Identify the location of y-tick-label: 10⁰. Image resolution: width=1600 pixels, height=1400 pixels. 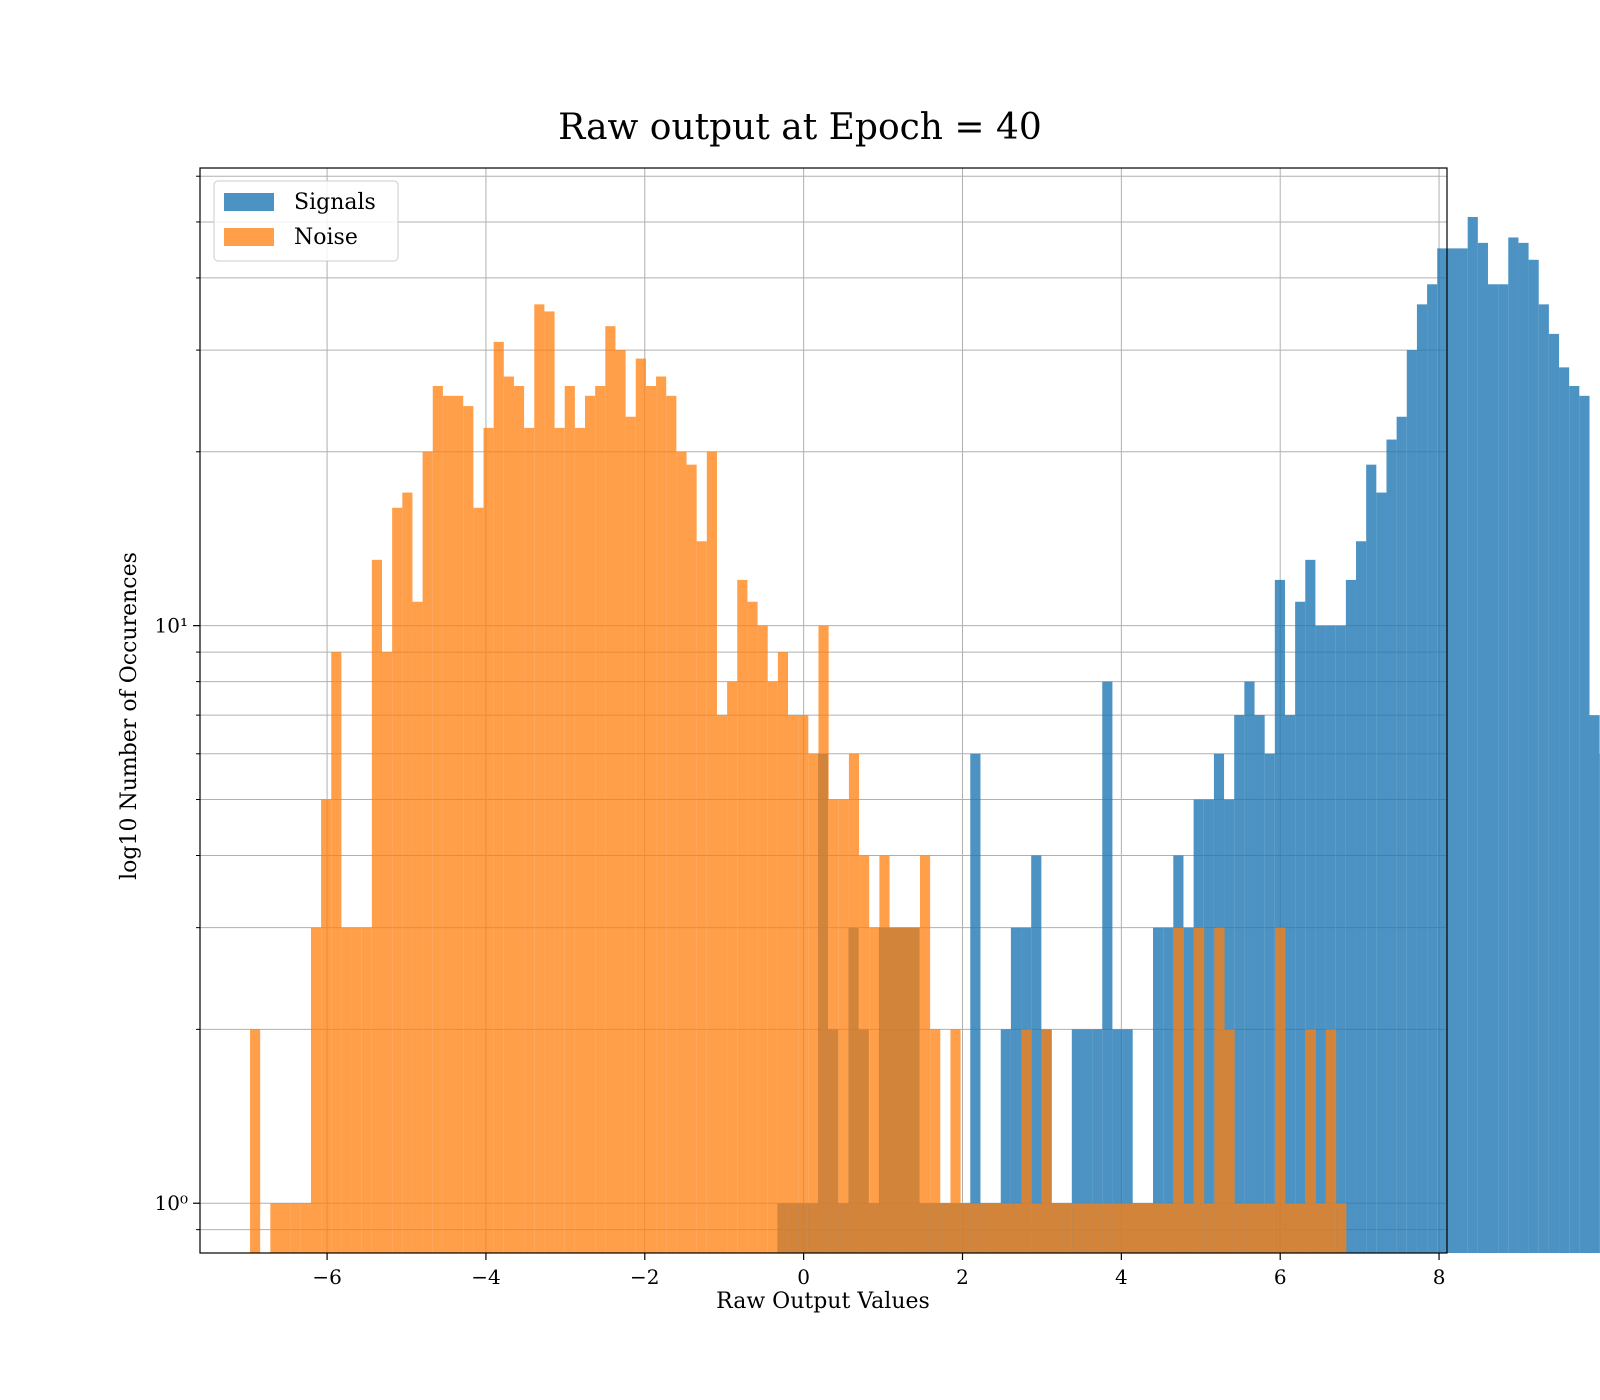
(171, 1203).